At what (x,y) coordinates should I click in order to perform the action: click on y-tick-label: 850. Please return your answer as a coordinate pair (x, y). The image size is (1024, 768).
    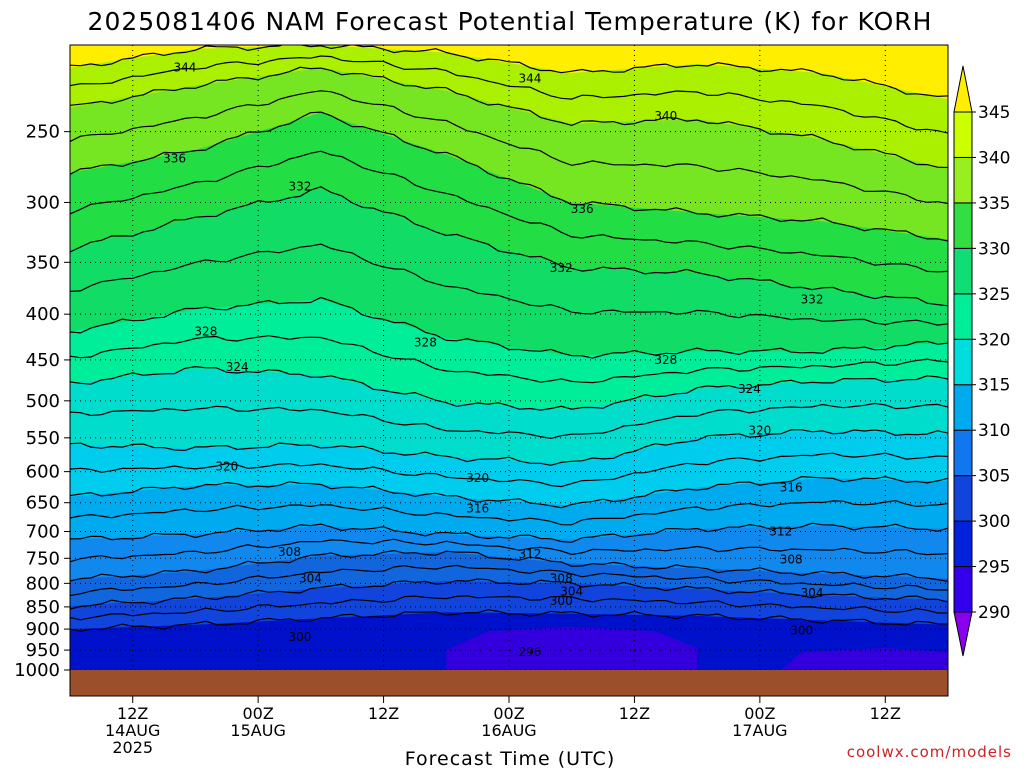
    Looking at the image, I should click on (43, 607).